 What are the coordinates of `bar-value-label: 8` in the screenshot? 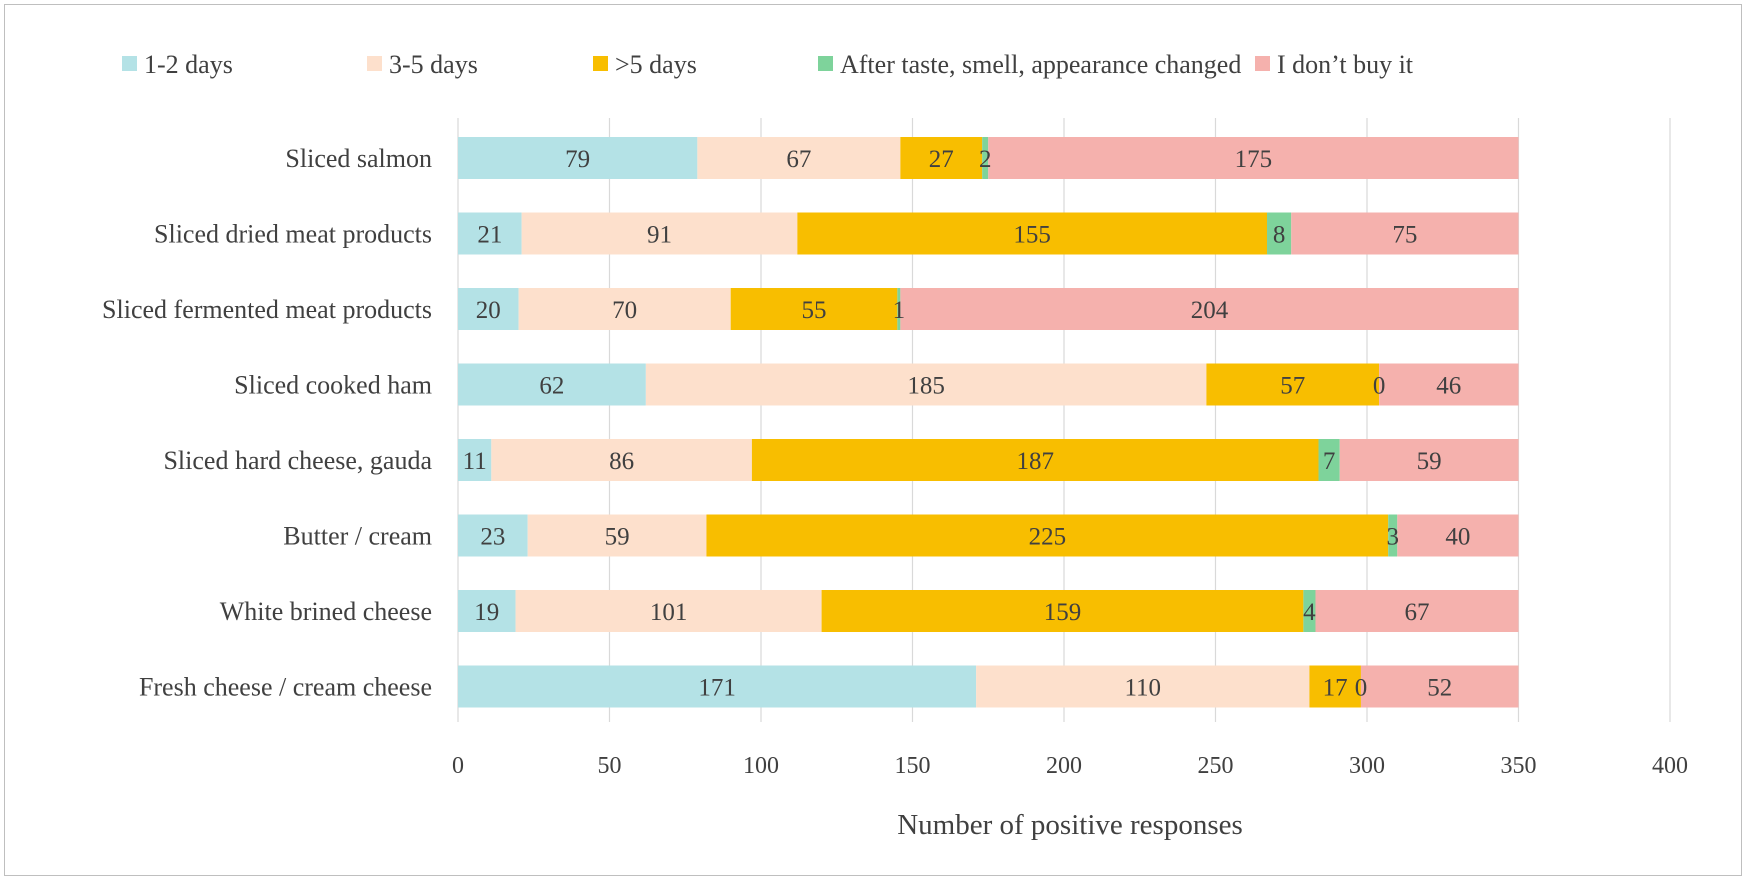 It's located at (1279, 235).